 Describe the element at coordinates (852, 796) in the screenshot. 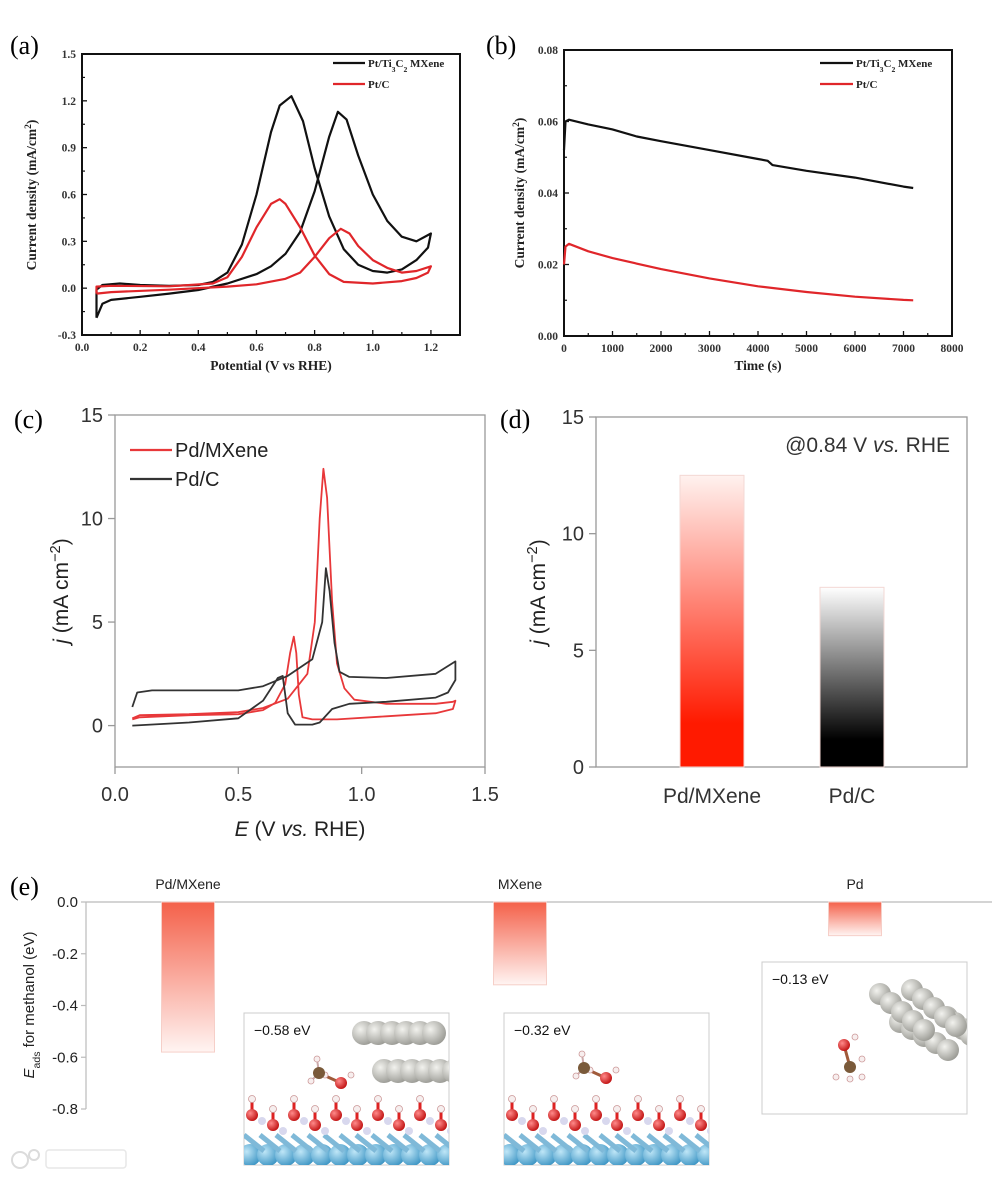

I see `category-label: Pd/C` at that location.